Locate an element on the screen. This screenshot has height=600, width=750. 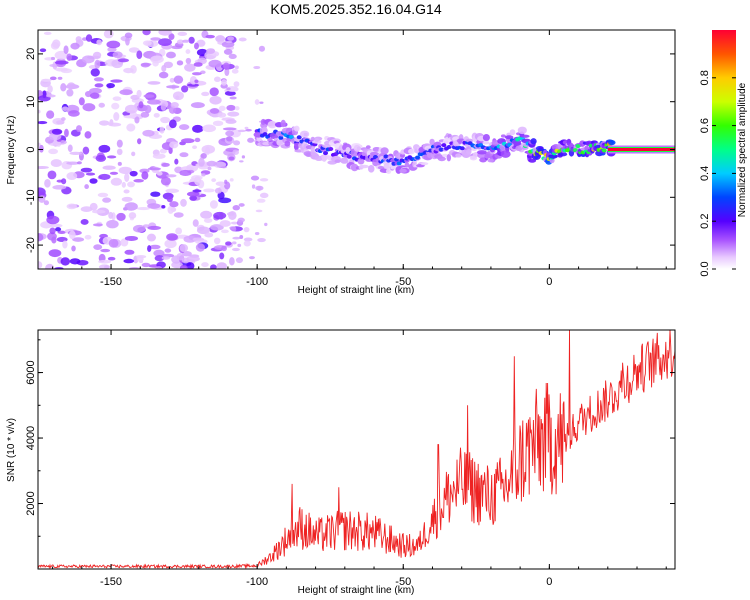
bottom-y-tick-label: 4000 is located at coordinates (31, 438).